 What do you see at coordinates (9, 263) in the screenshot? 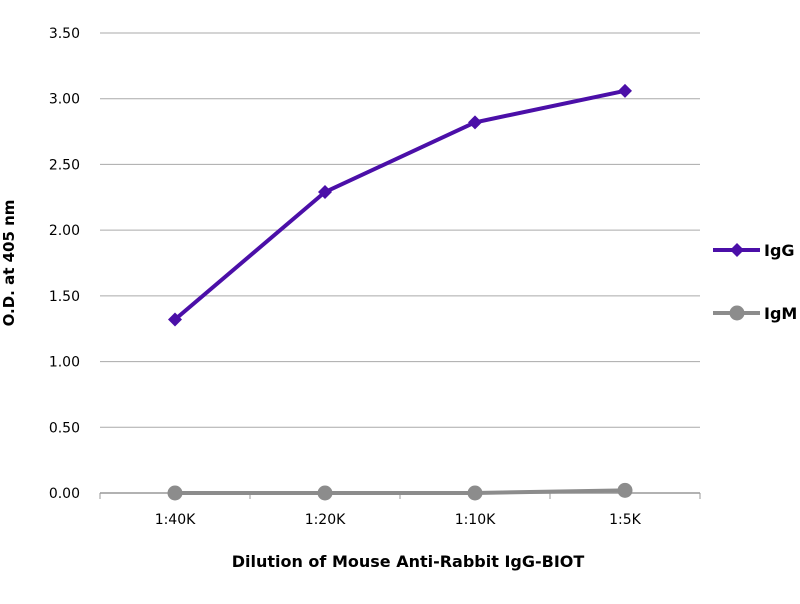
I see `y-axis-label: O.D. at 405 nm` at bounding box center [9, 263].